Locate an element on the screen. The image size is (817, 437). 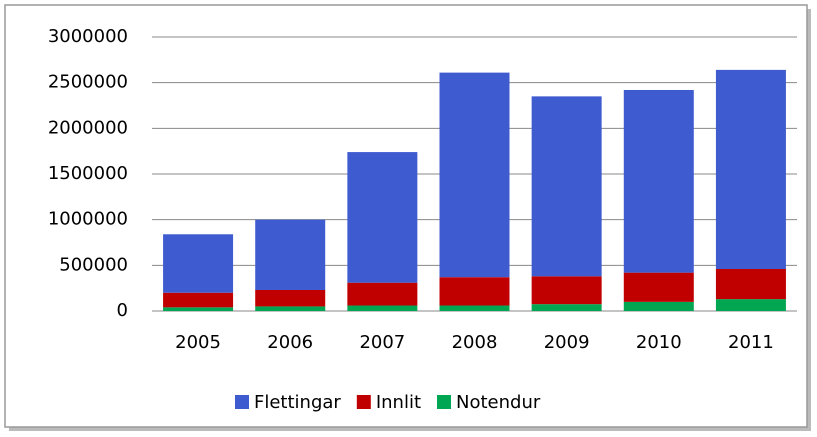
y-tick-label: 0 is located at coordinates (122, 310).